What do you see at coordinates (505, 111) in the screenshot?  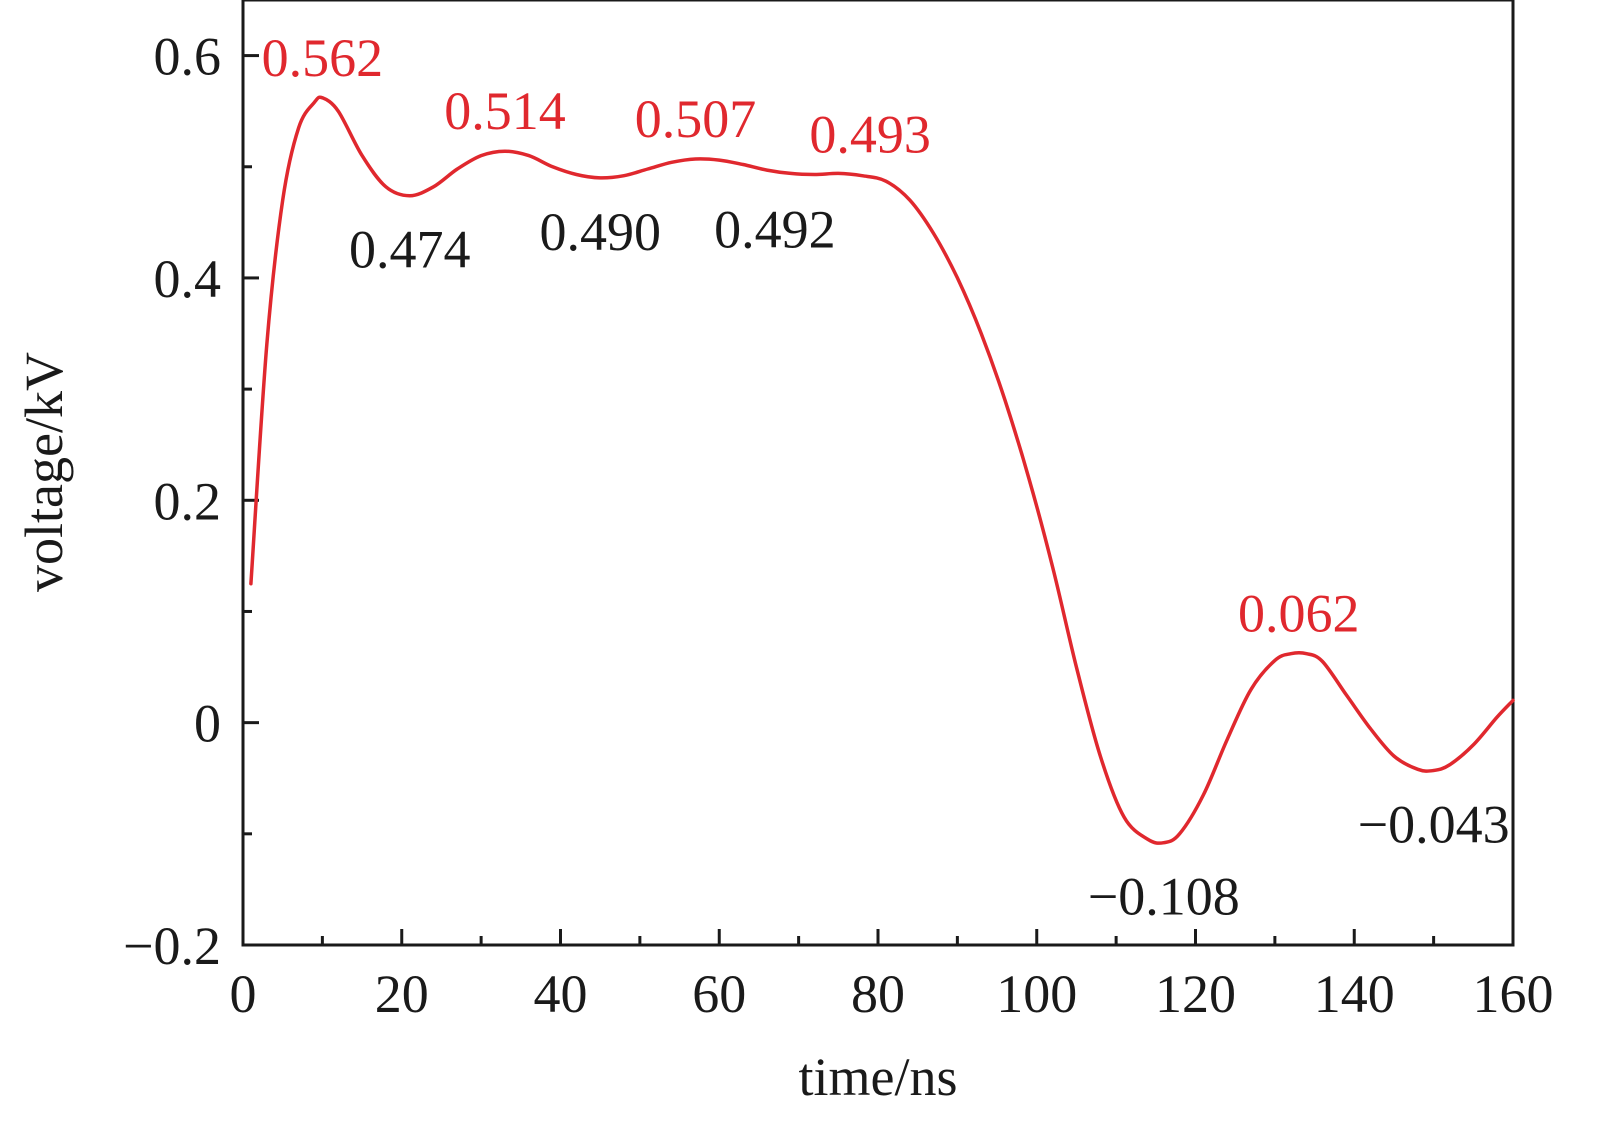 I see `peak-label: 0.514` at bounding box center [505, 111].